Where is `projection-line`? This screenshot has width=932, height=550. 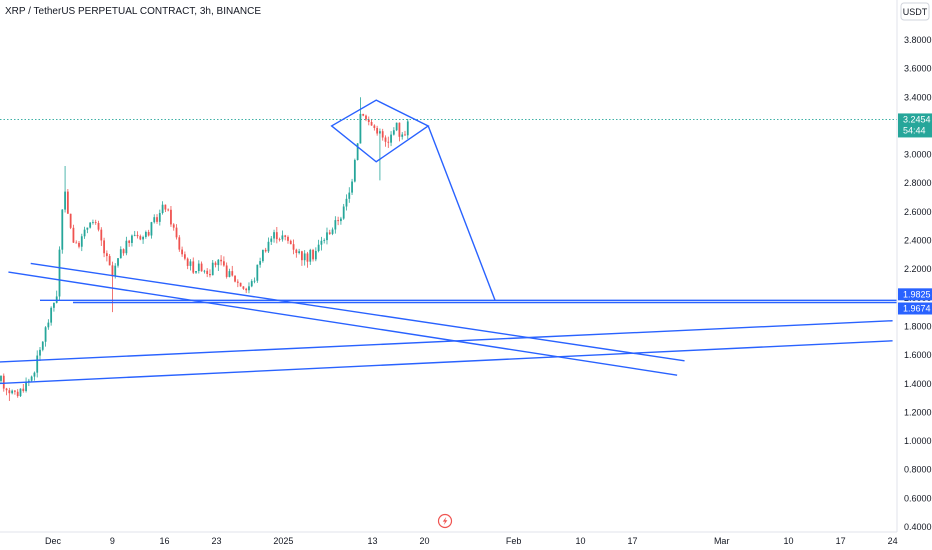
projection-line is located at coordinates (461, 213).